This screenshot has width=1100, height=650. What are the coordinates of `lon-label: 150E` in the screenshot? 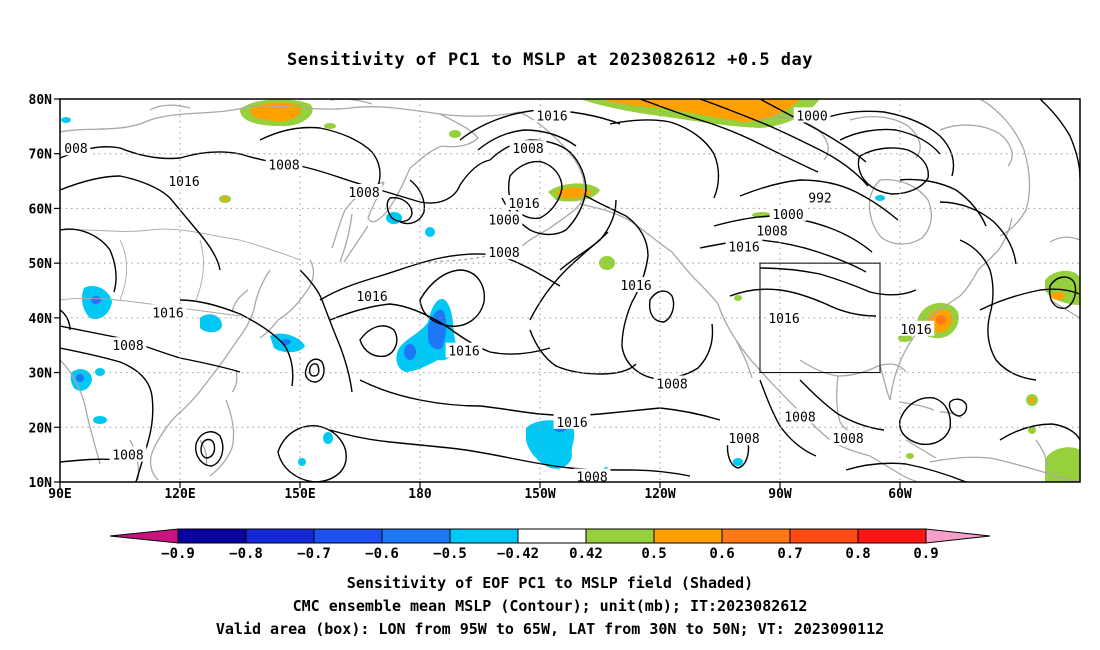 It's located at (299, 494).